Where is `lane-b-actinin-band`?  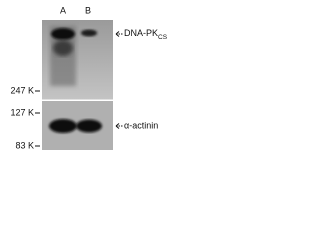 lane-b-actinin-band is located at coordinates (89, 126).